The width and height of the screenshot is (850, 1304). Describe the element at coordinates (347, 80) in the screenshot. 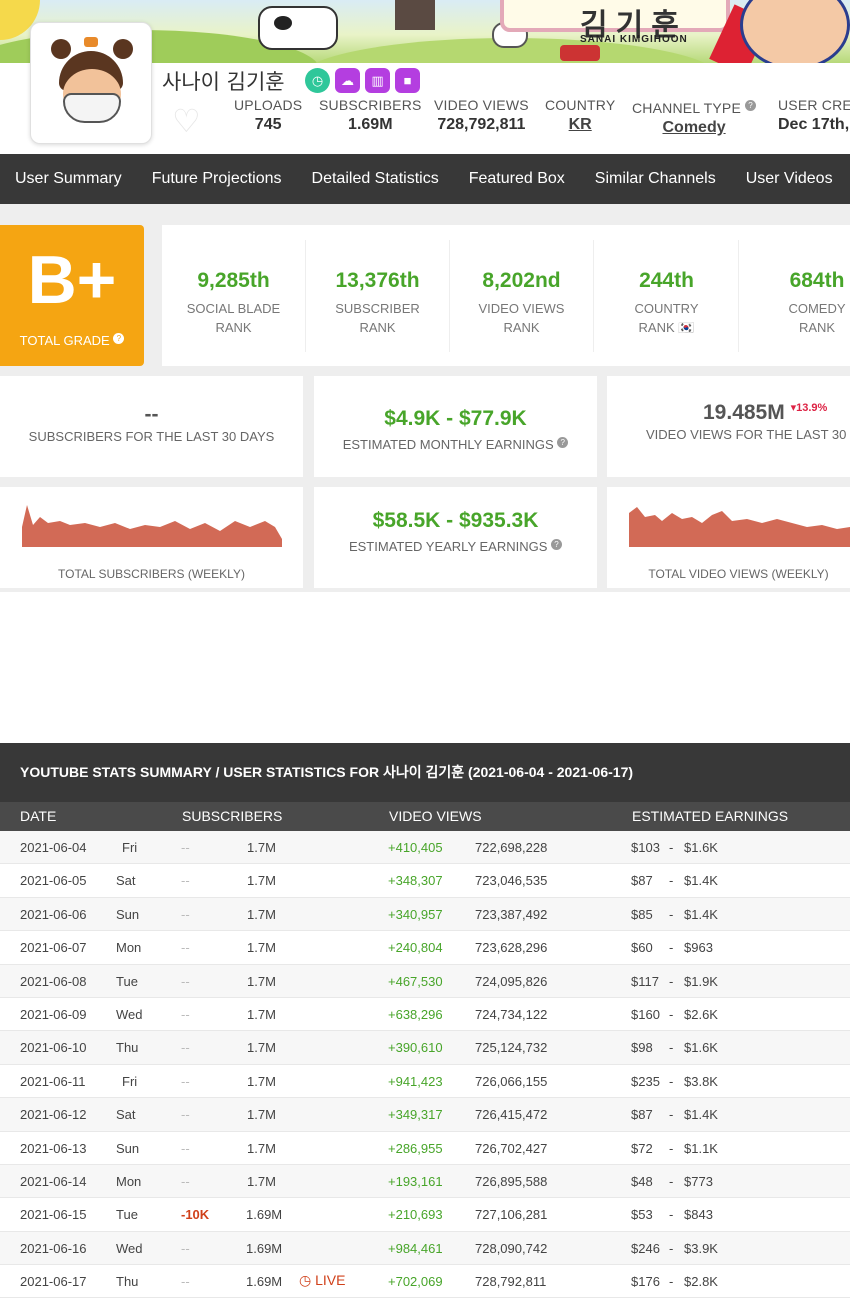

I see `cloud-upload-icon: ☁` at that location.